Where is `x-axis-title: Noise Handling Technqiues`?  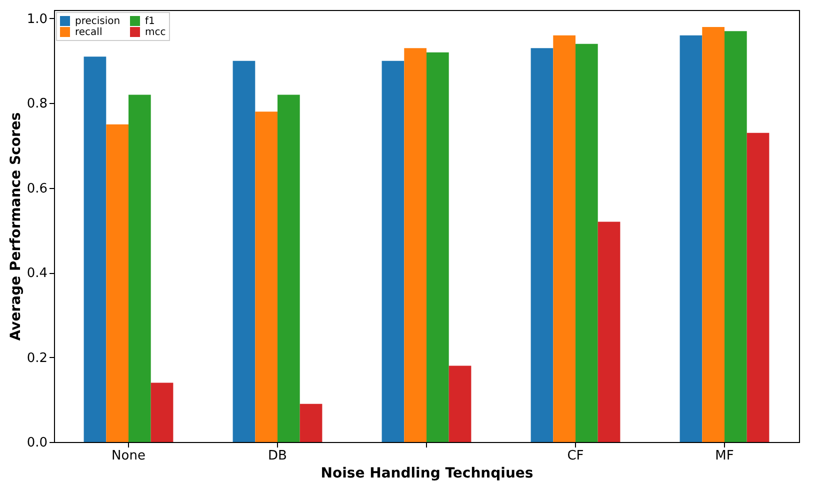
x-axis-title: Noise Handling Technqiues is located at coordinates (427, 474).